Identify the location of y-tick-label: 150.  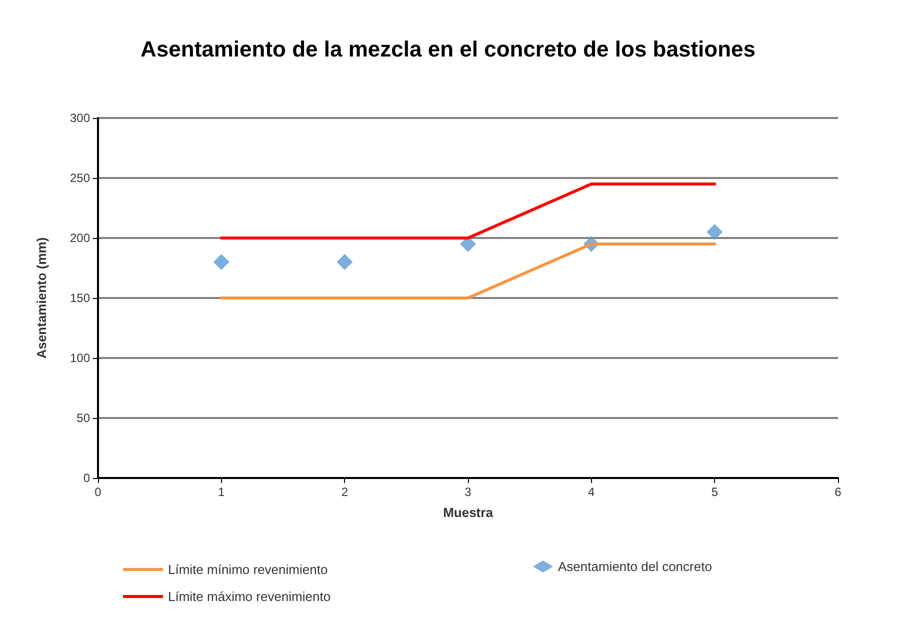
(80, 298).